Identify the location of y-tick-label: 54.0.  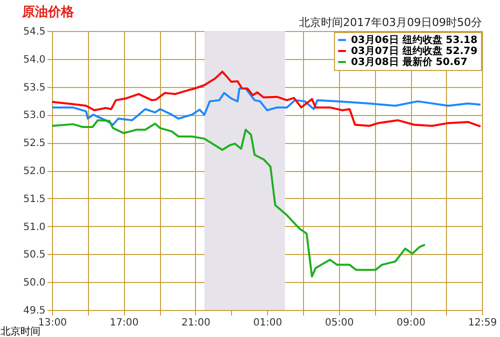
(34, 60).